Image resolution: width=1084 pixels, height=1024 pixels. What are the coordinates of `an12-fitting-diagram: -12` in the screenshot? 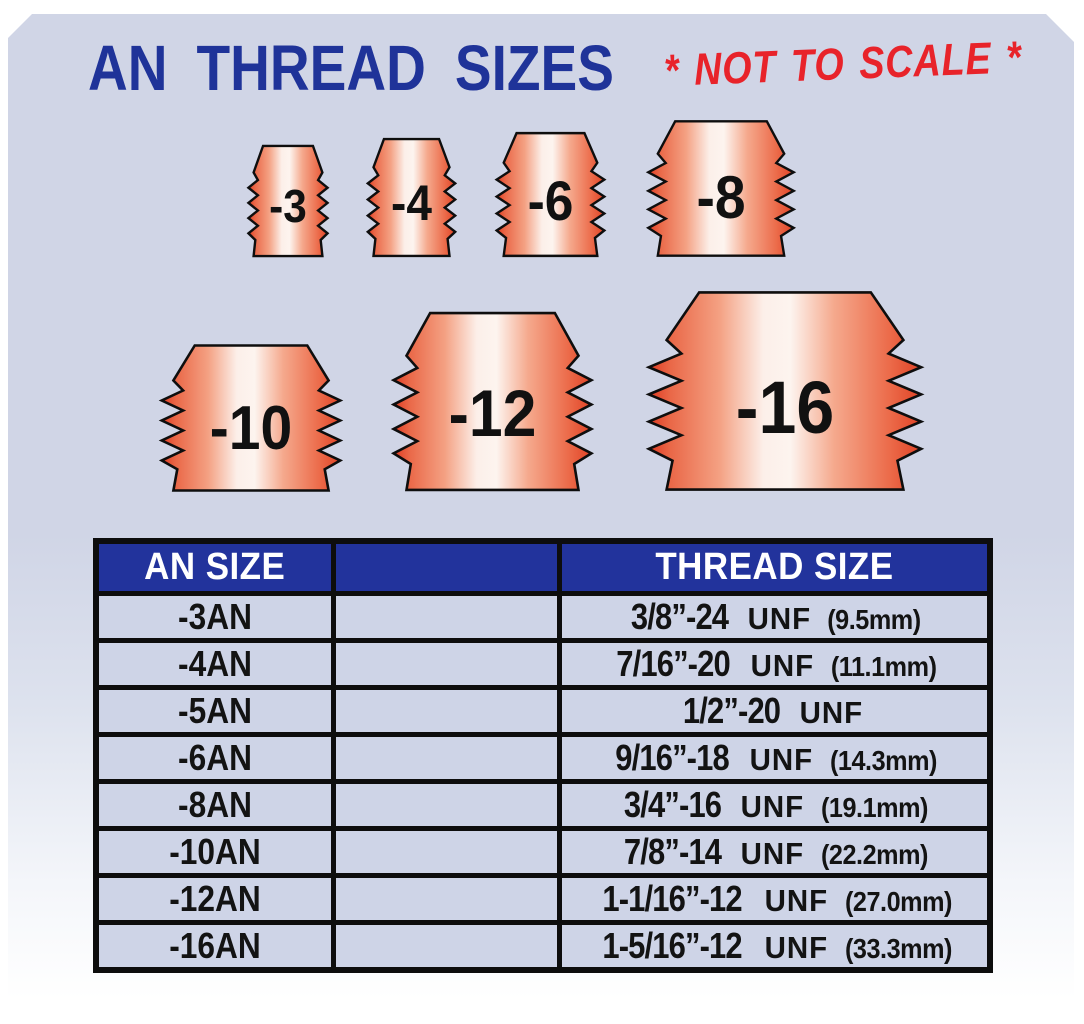 It's located at (492, 401).